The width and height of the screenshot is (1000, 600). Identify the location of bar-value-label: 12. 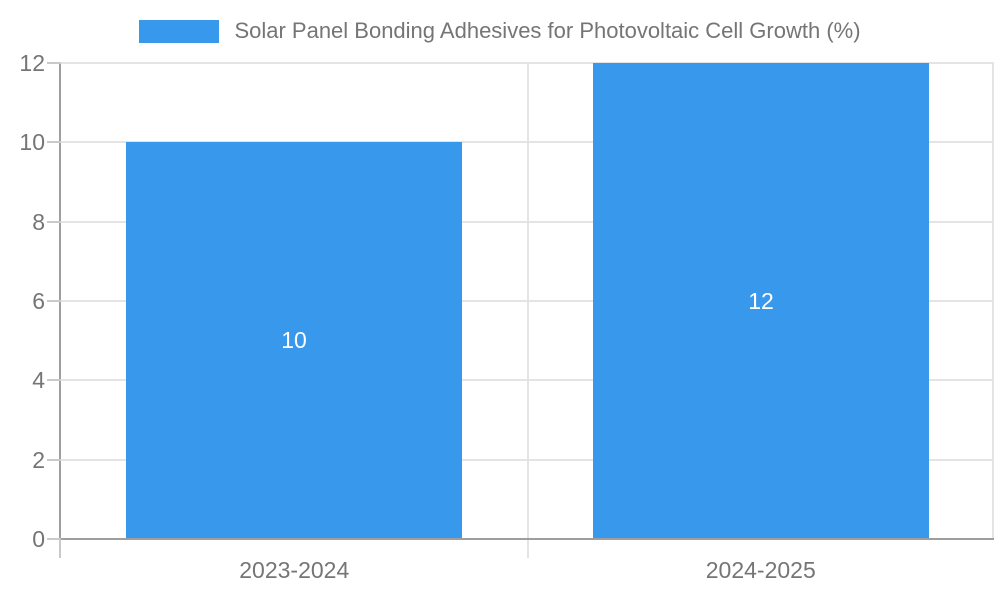
(761, 300).